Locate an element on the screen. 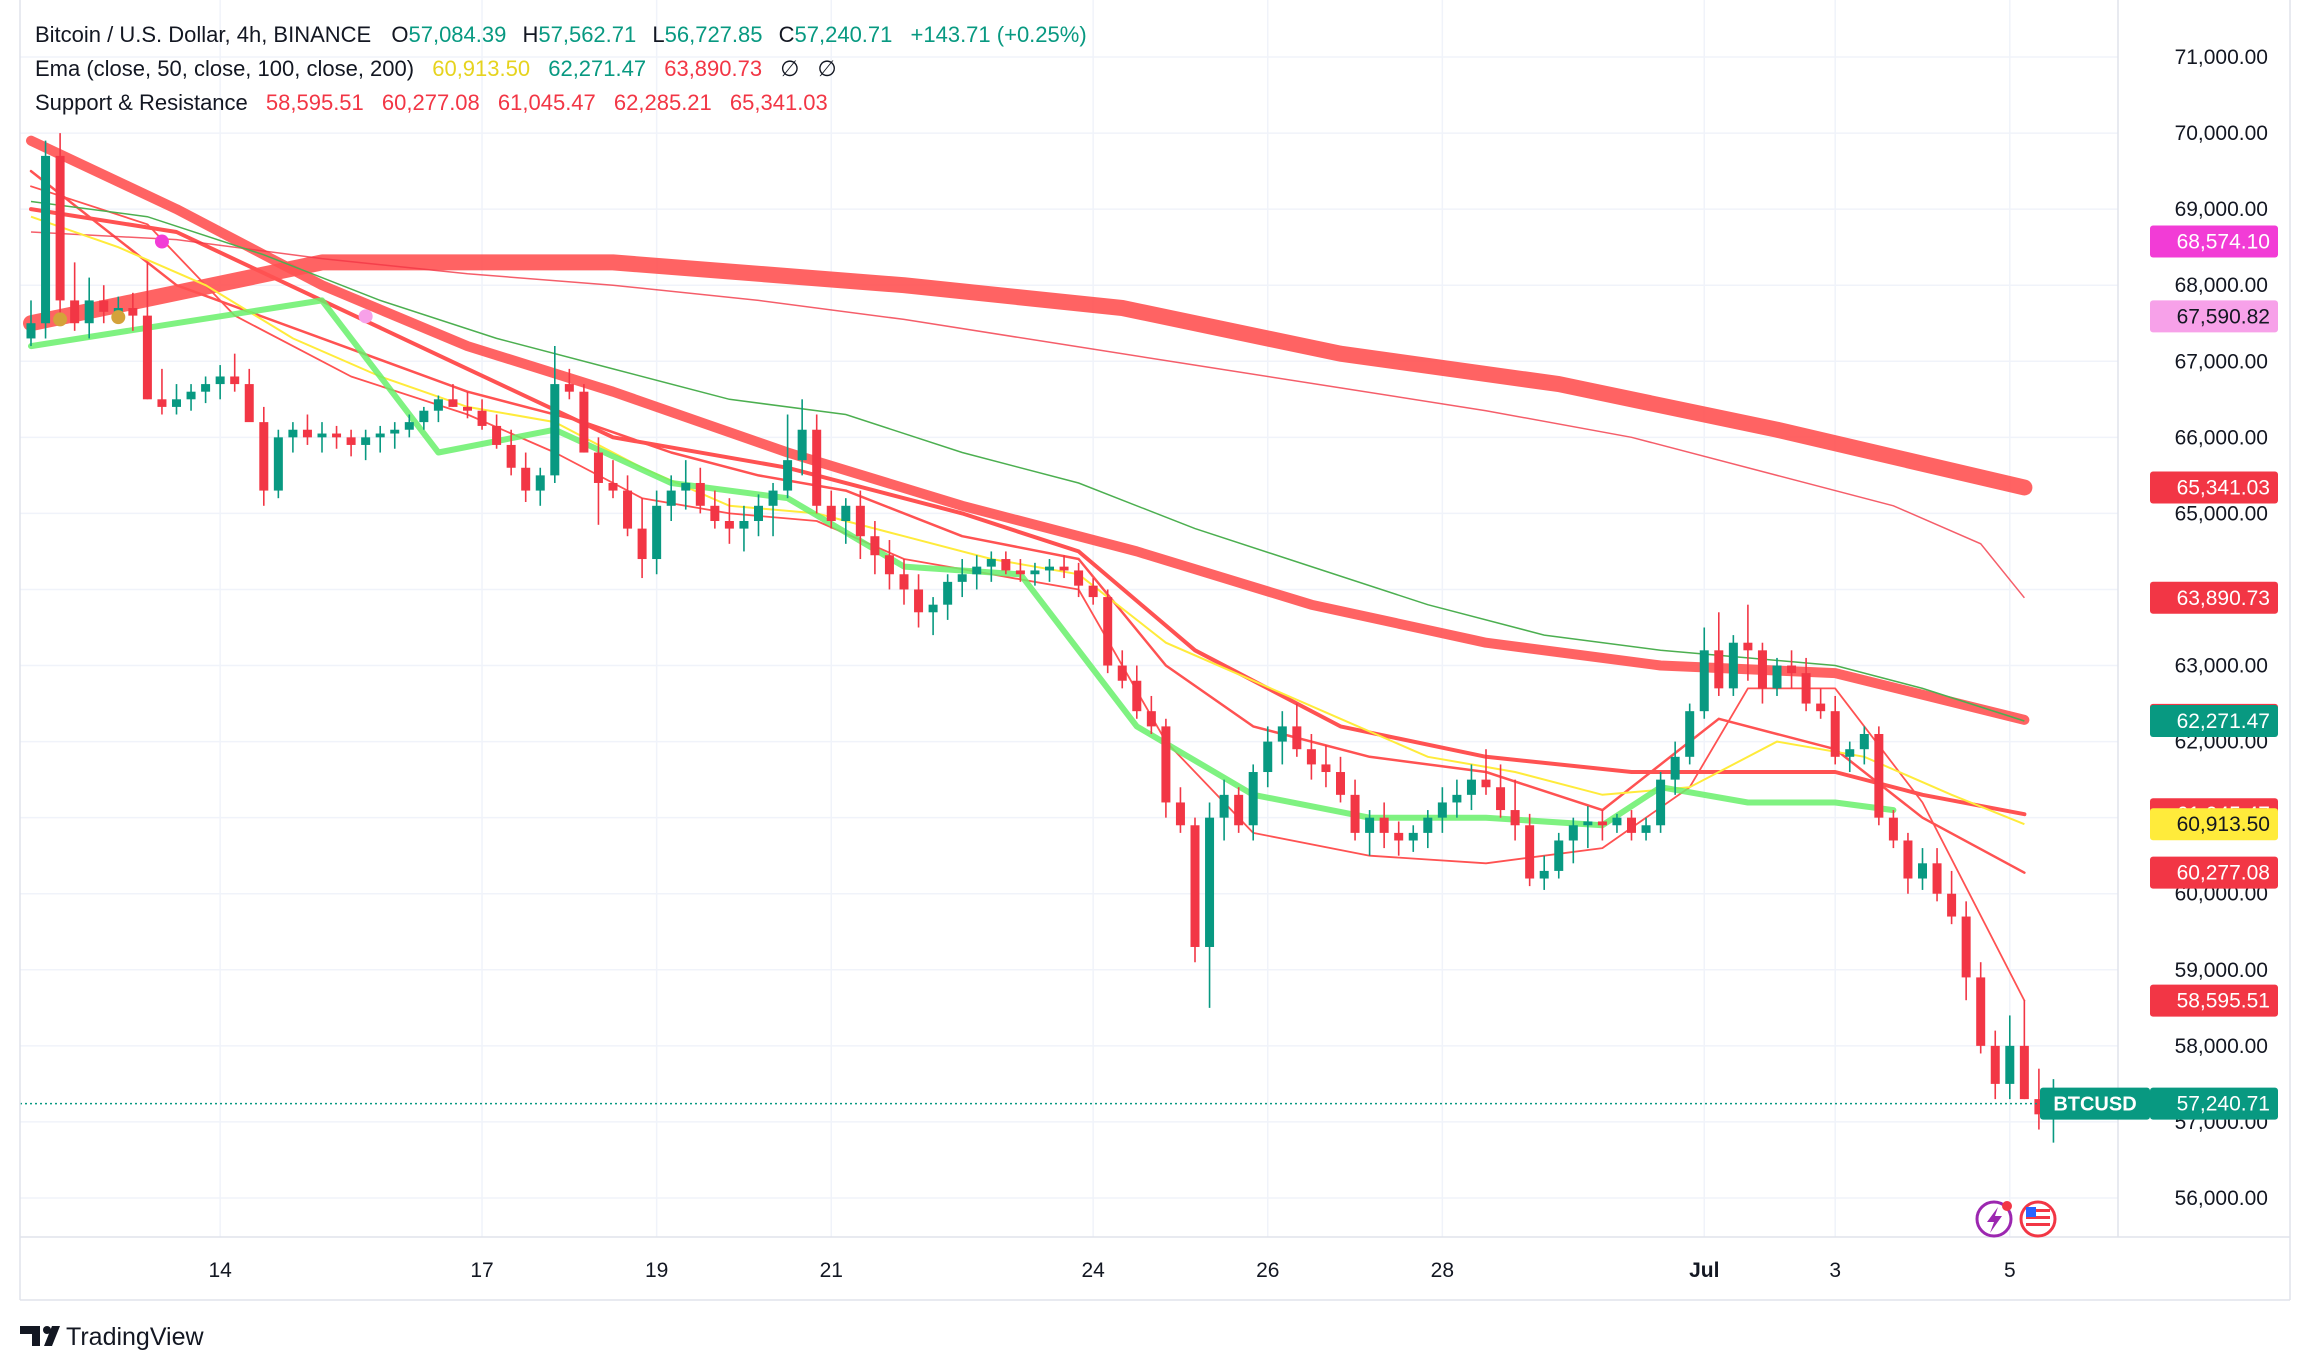 This screenshot has height=1372, width=2302. legend-ema-empty-2: ∅ is located at coordinates (827, 68).